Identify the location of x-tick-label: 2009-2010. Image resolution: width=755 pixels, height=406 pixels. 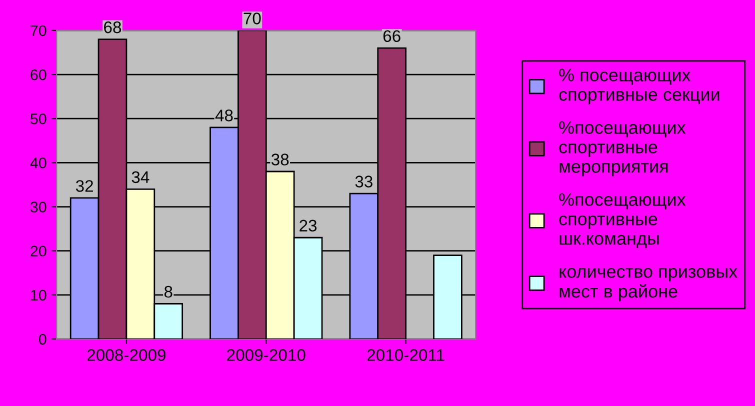
(266, 355).